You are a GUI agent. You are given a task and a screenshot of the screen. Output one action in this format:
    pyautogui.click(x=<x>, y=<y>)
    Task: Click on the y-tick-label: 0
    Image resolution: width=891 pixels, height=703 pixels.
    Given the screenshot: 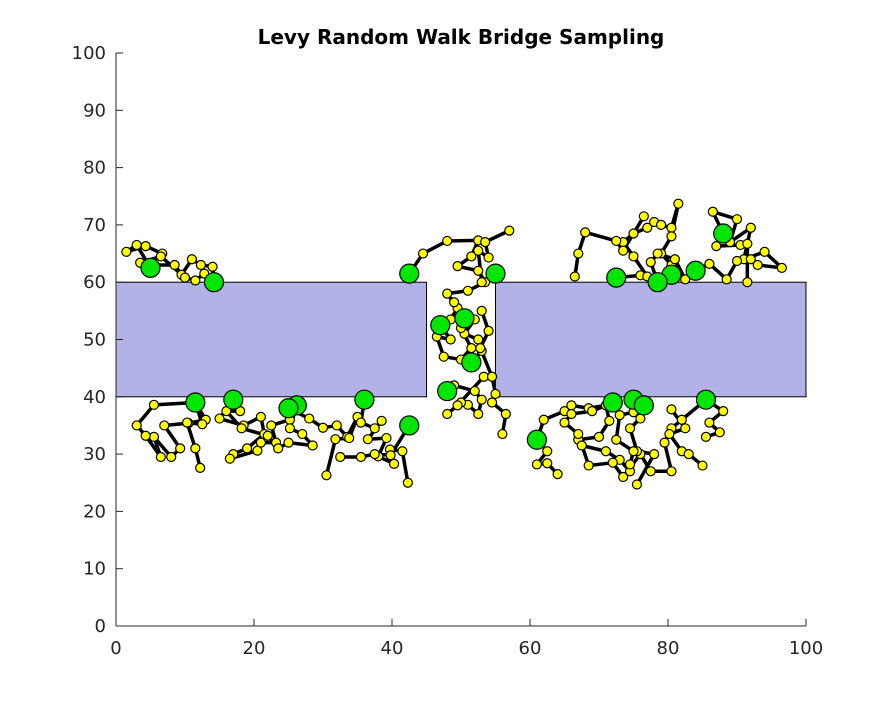 What is the action you would take?
    pyautogui.click(x=100, y=626)
    